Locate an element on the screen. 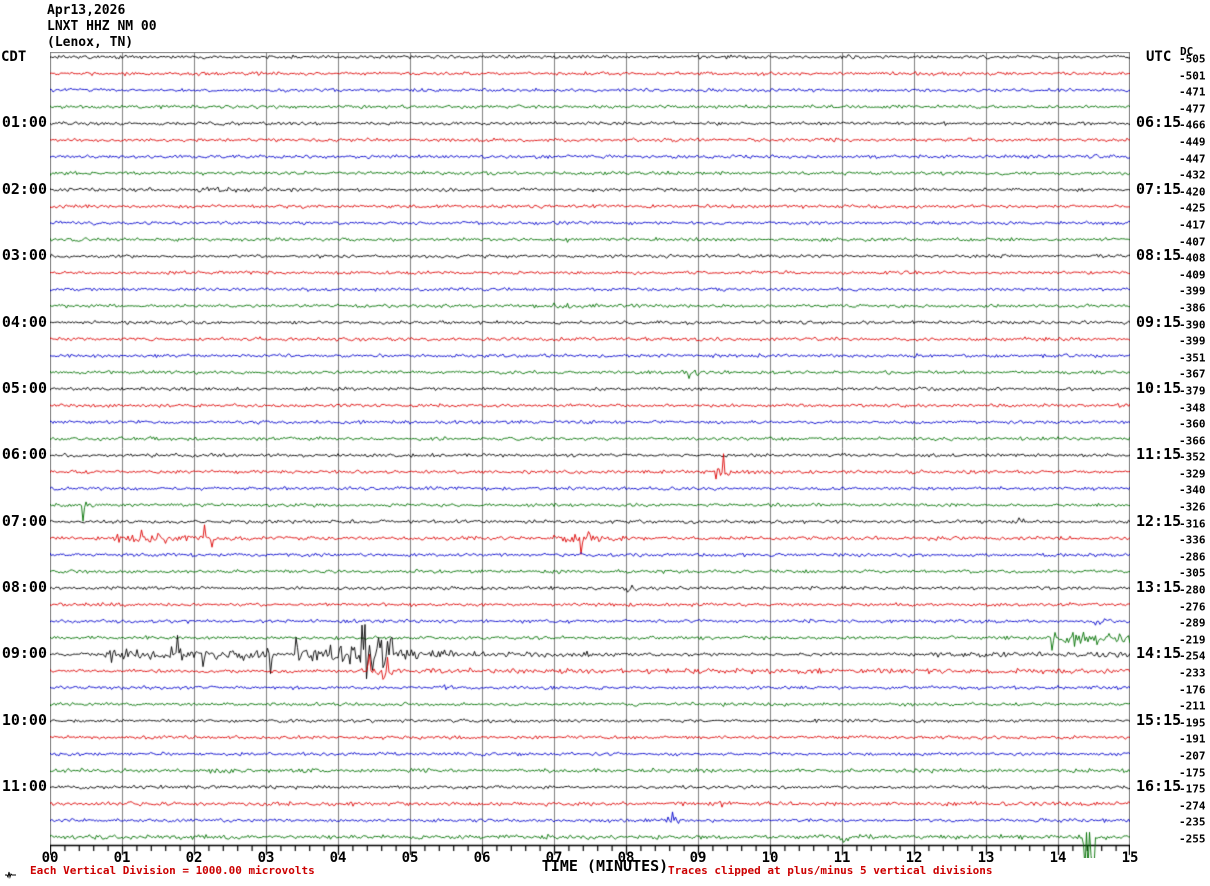  dc-value: -351 is located at coordinates (1192, 358).